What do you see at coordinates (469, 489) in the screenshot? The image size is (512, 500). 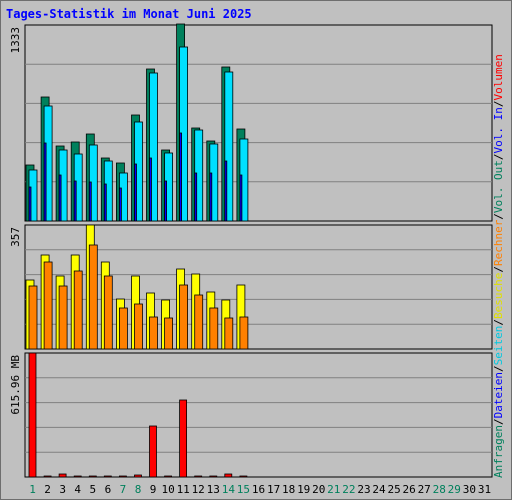 I see `x-tick-label: 30` at bounding box center [469, 489].